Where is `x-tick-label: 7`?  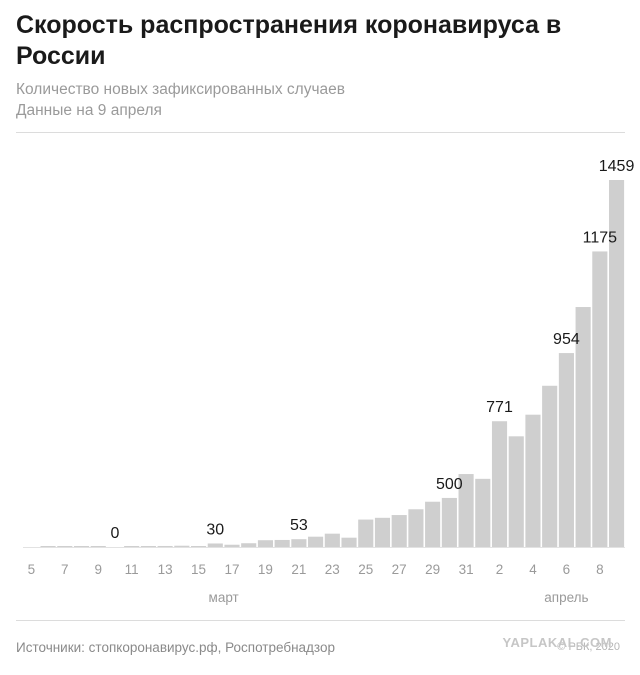 x-tick-label: 7 is located at coordinates (65, 569).